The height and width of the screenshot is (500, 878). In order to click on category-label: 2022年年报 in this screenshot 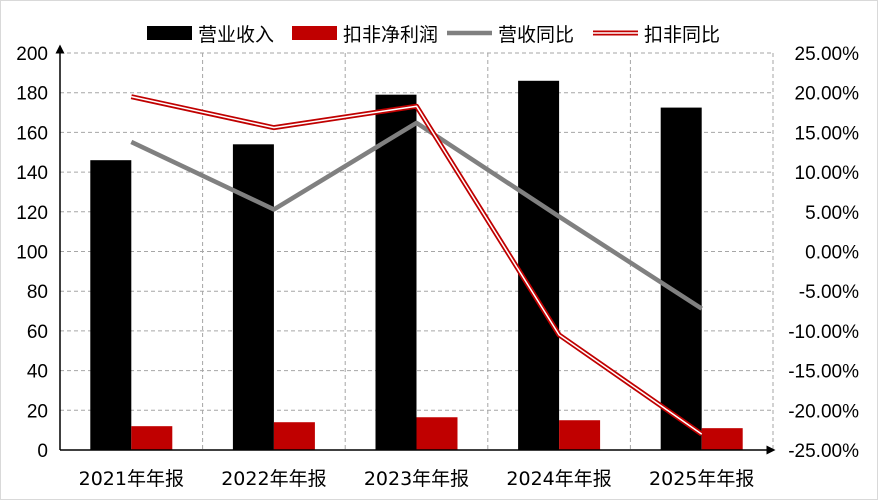, I will do `click(273, 479)`.